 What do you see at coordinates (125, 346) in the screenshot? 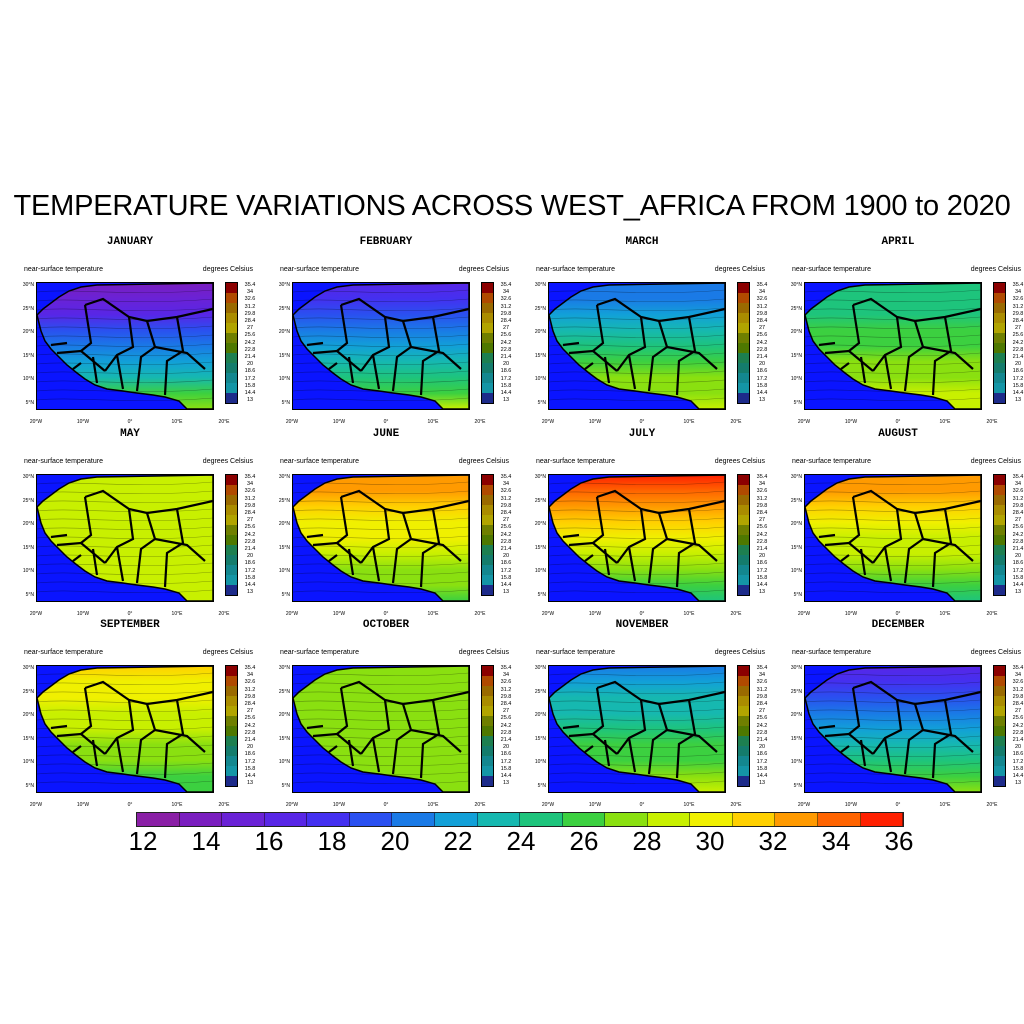
I see `map-svg` at bounding box center [125, 346].